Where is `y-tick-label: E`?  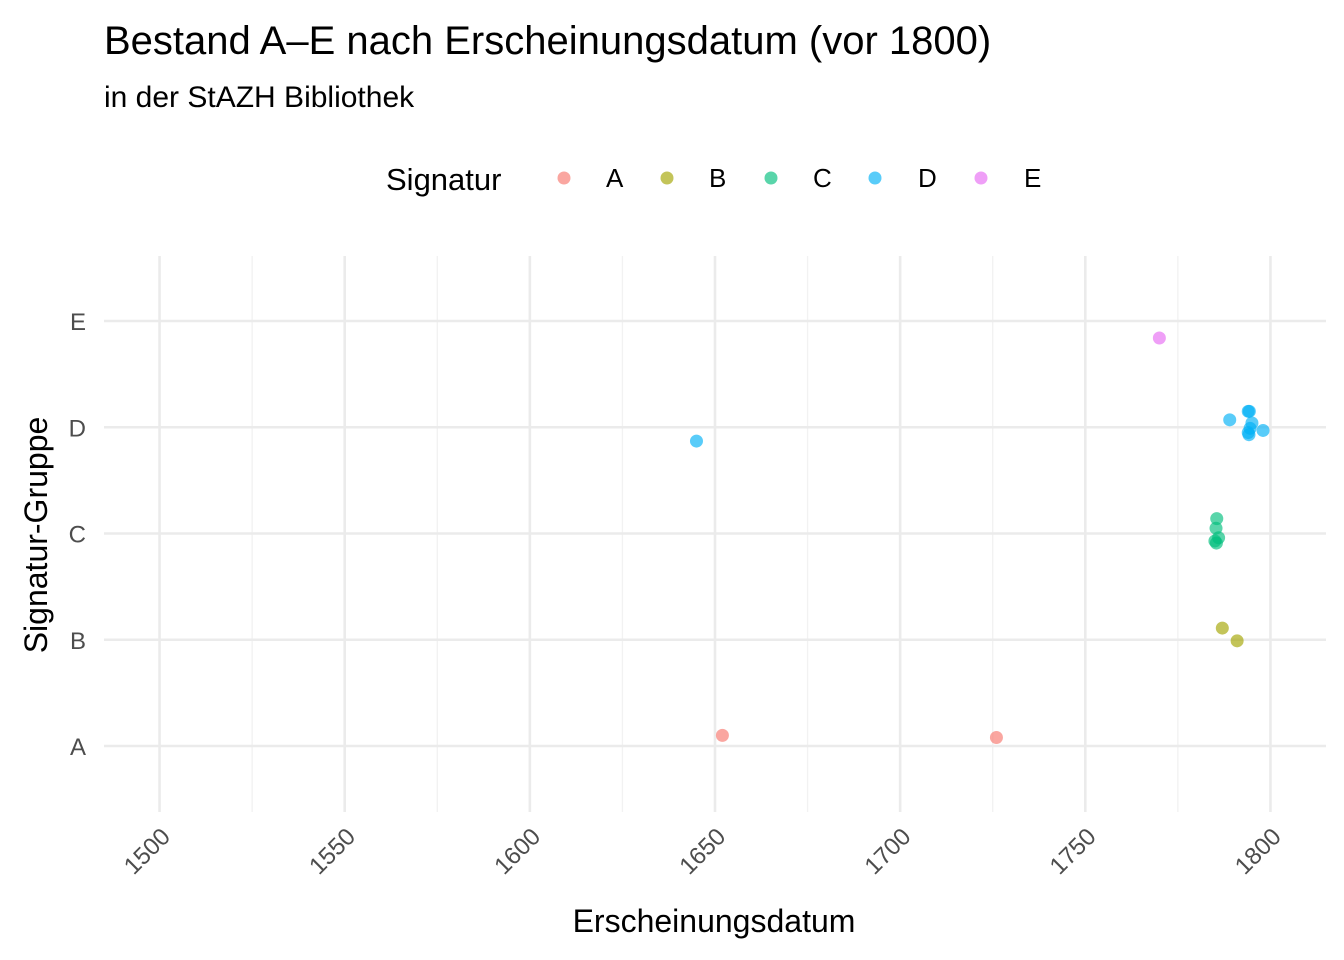
y-tick-label: E is located at coordinates (78, 322).